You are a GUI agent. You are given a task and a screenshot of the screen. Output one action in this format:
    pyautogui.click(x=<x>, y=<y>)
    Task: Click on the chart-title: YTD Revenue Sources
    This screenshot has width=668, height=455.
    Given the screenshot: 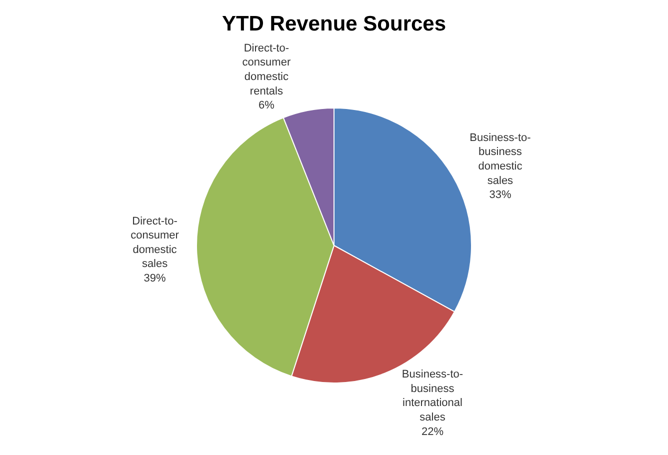 What is the action you would take?
    pyautogui.click(x=334, y=24)
    